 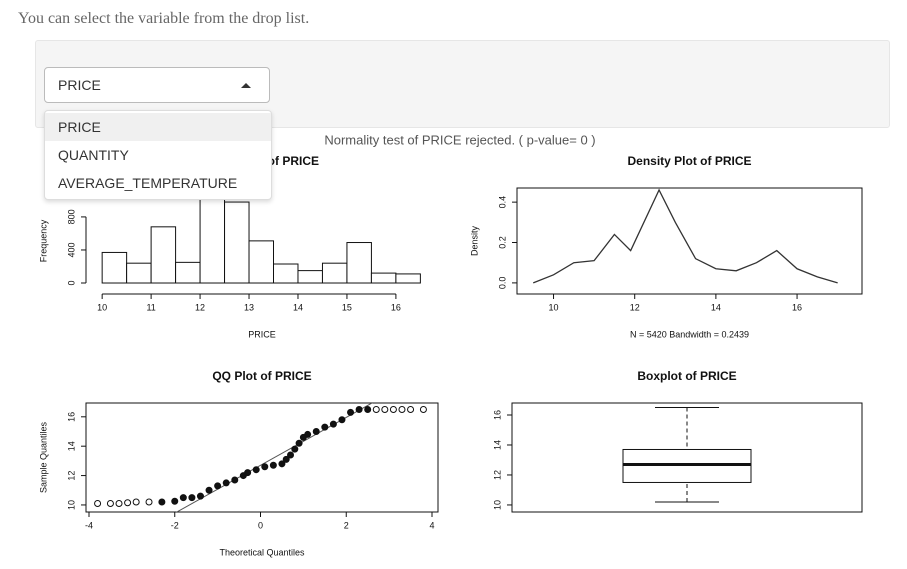 What do you see at coordinates (689, 161) in the screenshot?
I see `plot-title: Density Plot of PRICE` at bounding box center [689, 161].